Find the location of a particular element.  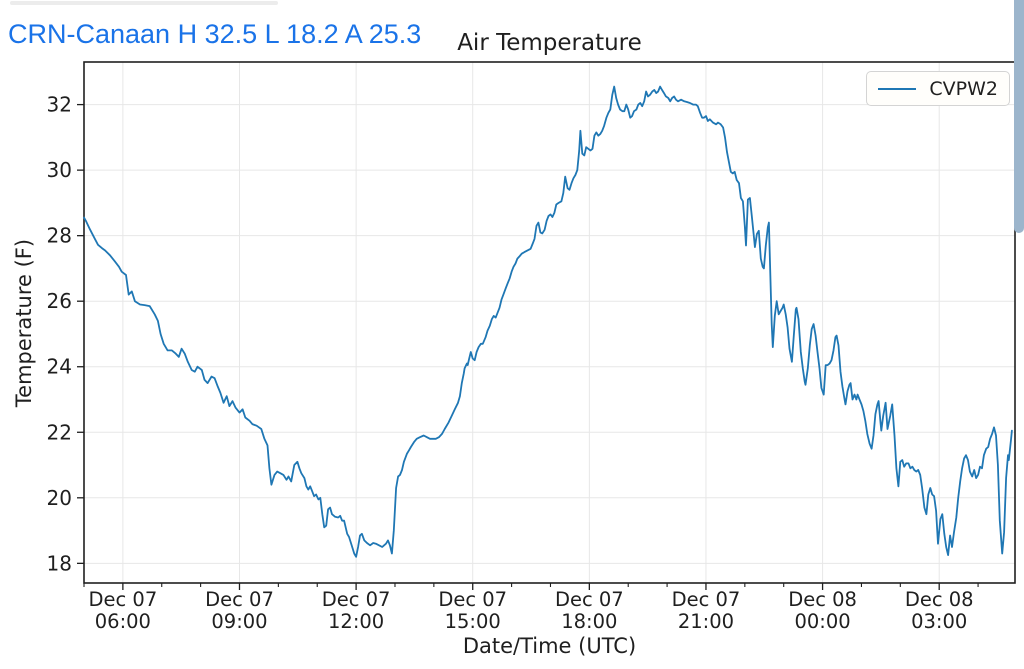

y-axis-label: Temperature (F) is located at coordinates (24, 323).